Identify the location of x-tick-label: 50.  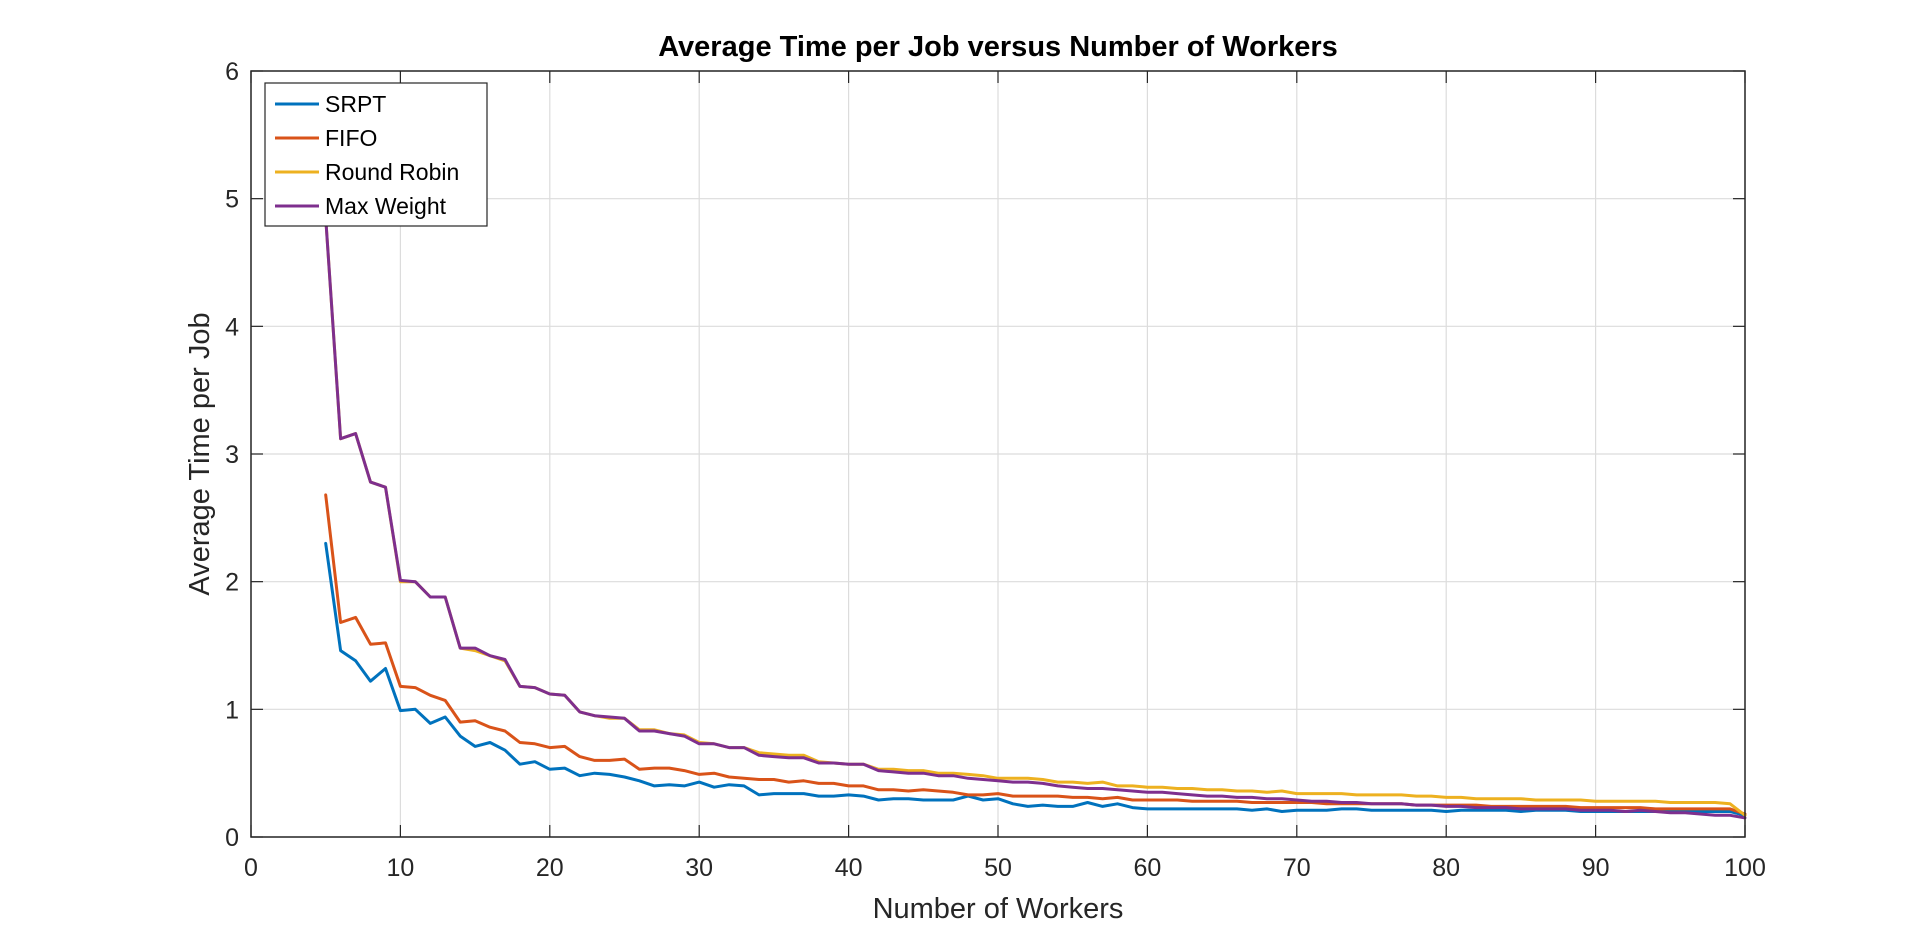
(998, 868).